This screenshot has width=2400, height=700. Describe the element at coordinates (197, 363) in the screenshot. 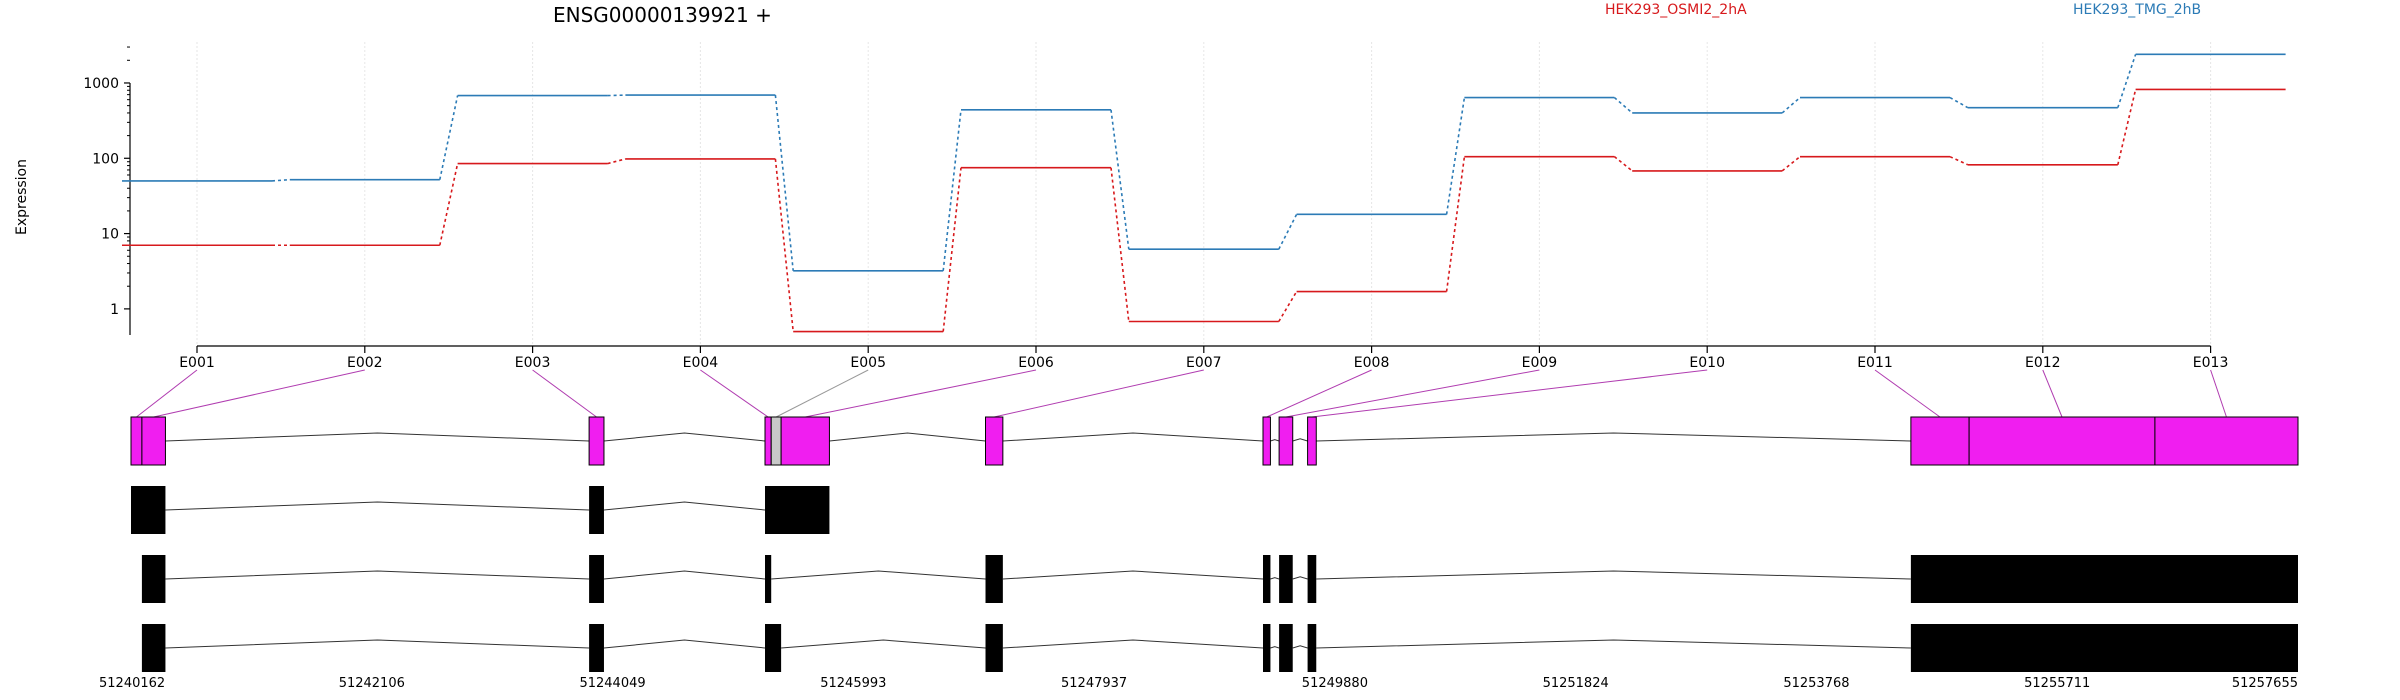

I see `x-tick-label: E001` at that location.